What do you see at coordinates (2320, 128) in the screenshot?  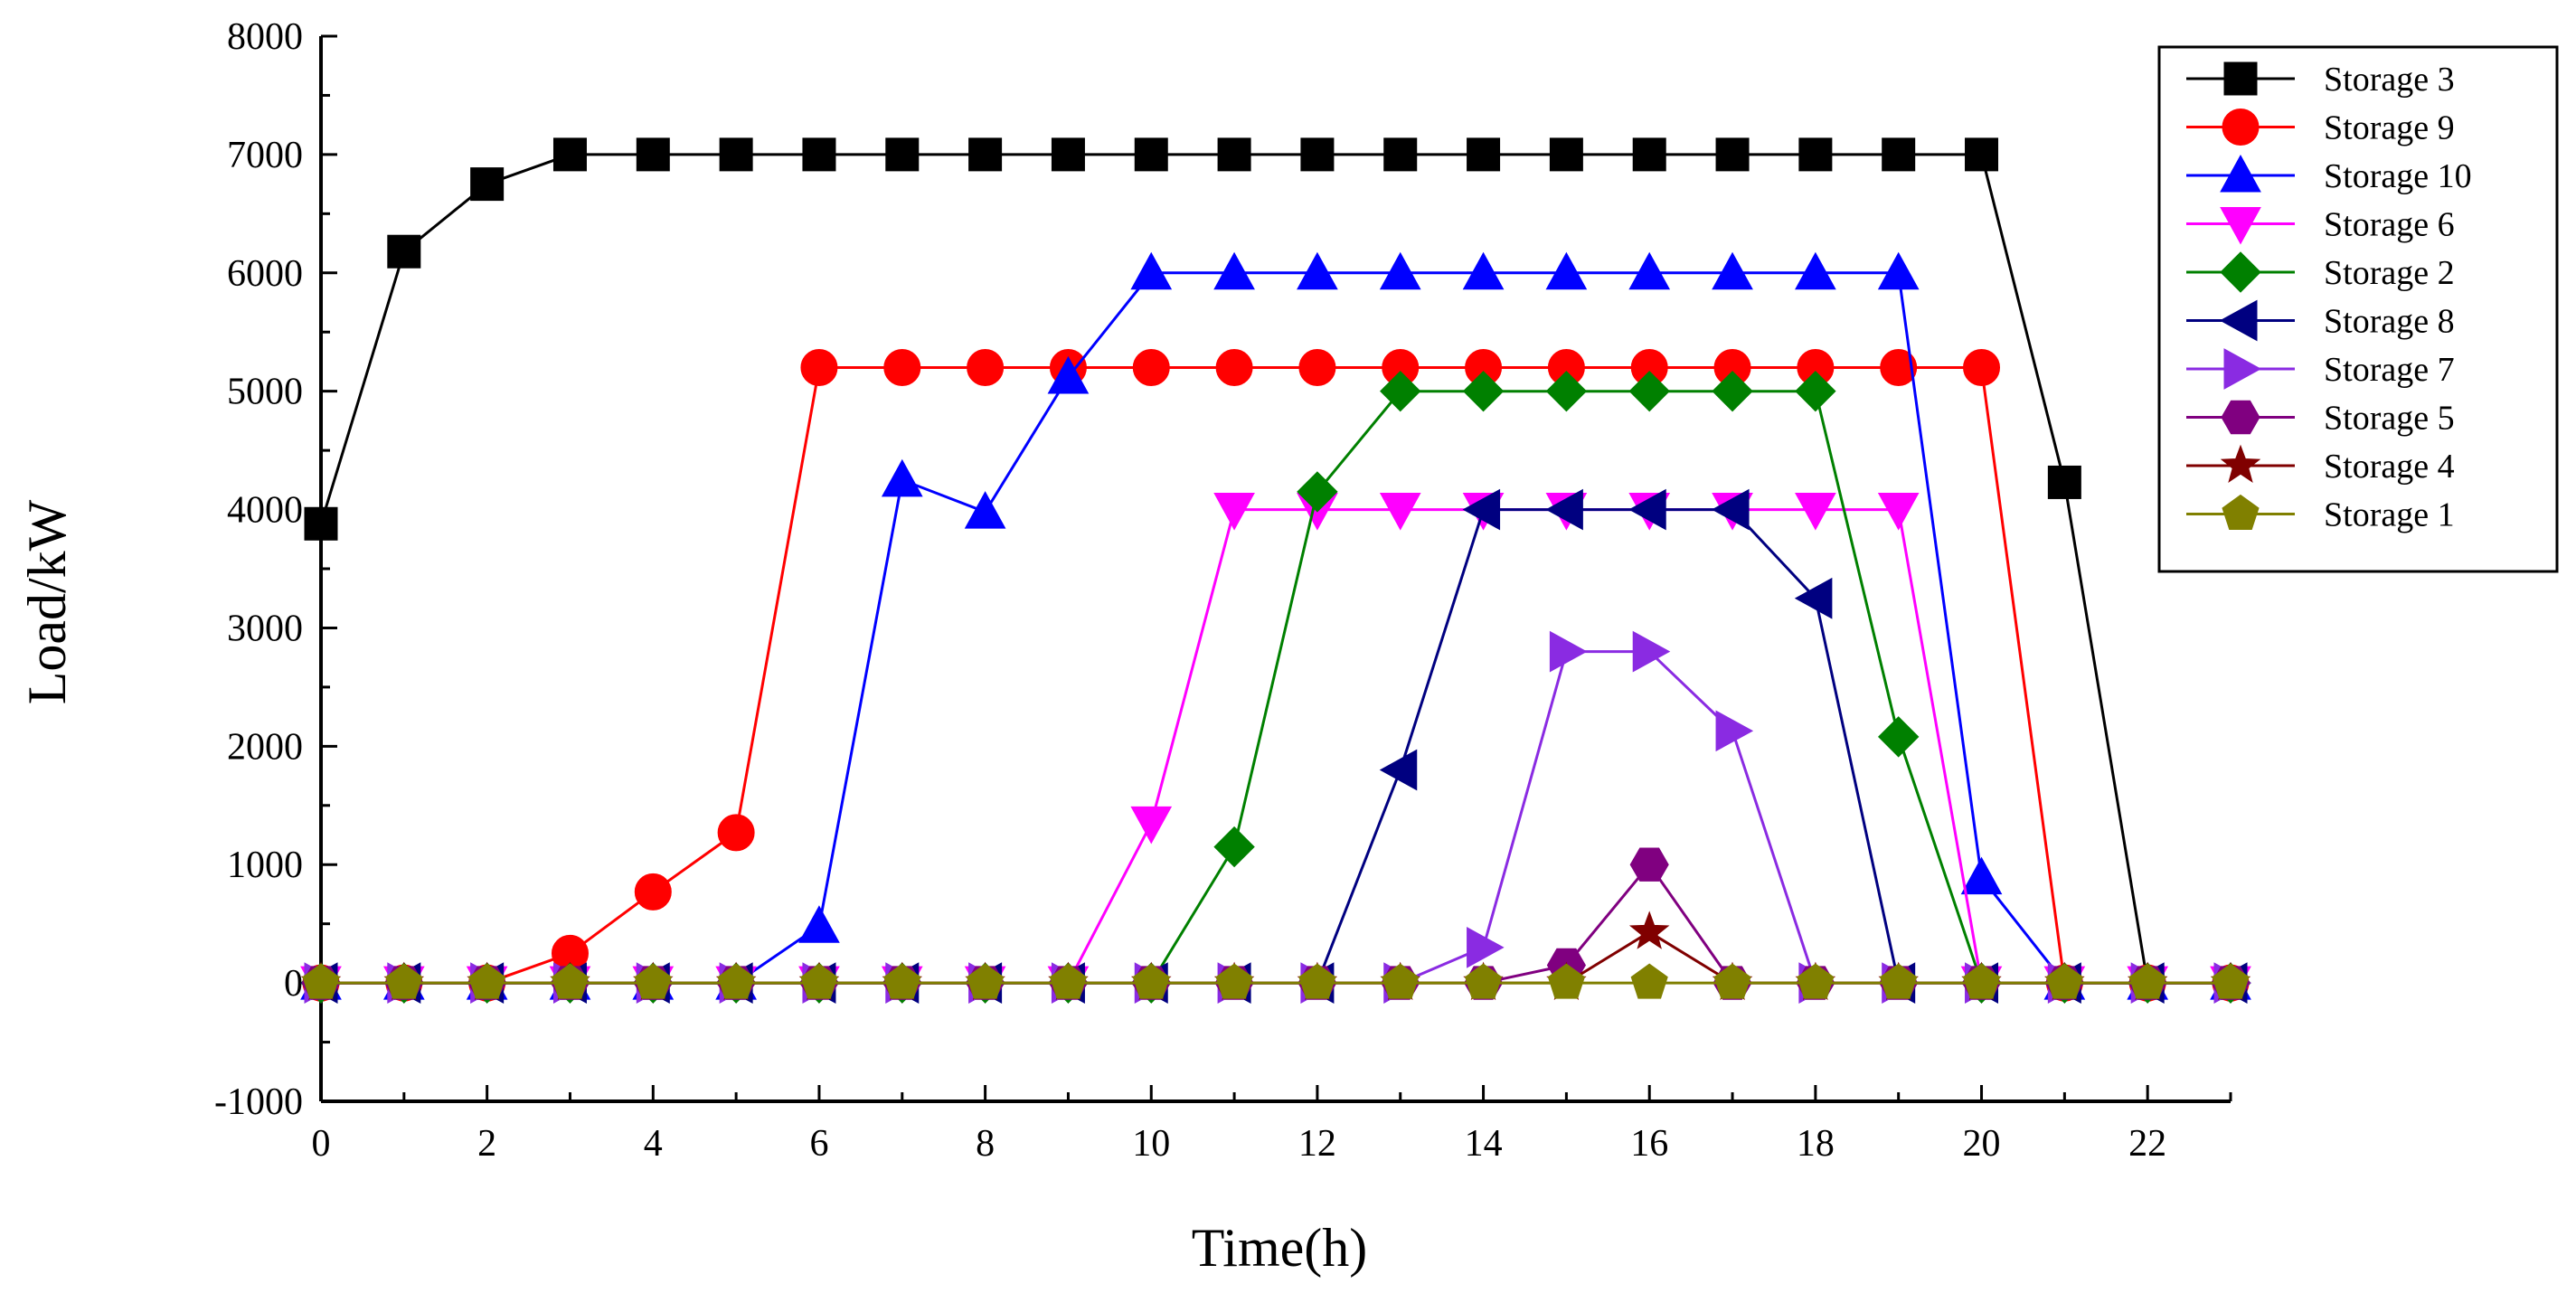 I see `legend-entry: Storage 9` at bounding box center [2320, 128].